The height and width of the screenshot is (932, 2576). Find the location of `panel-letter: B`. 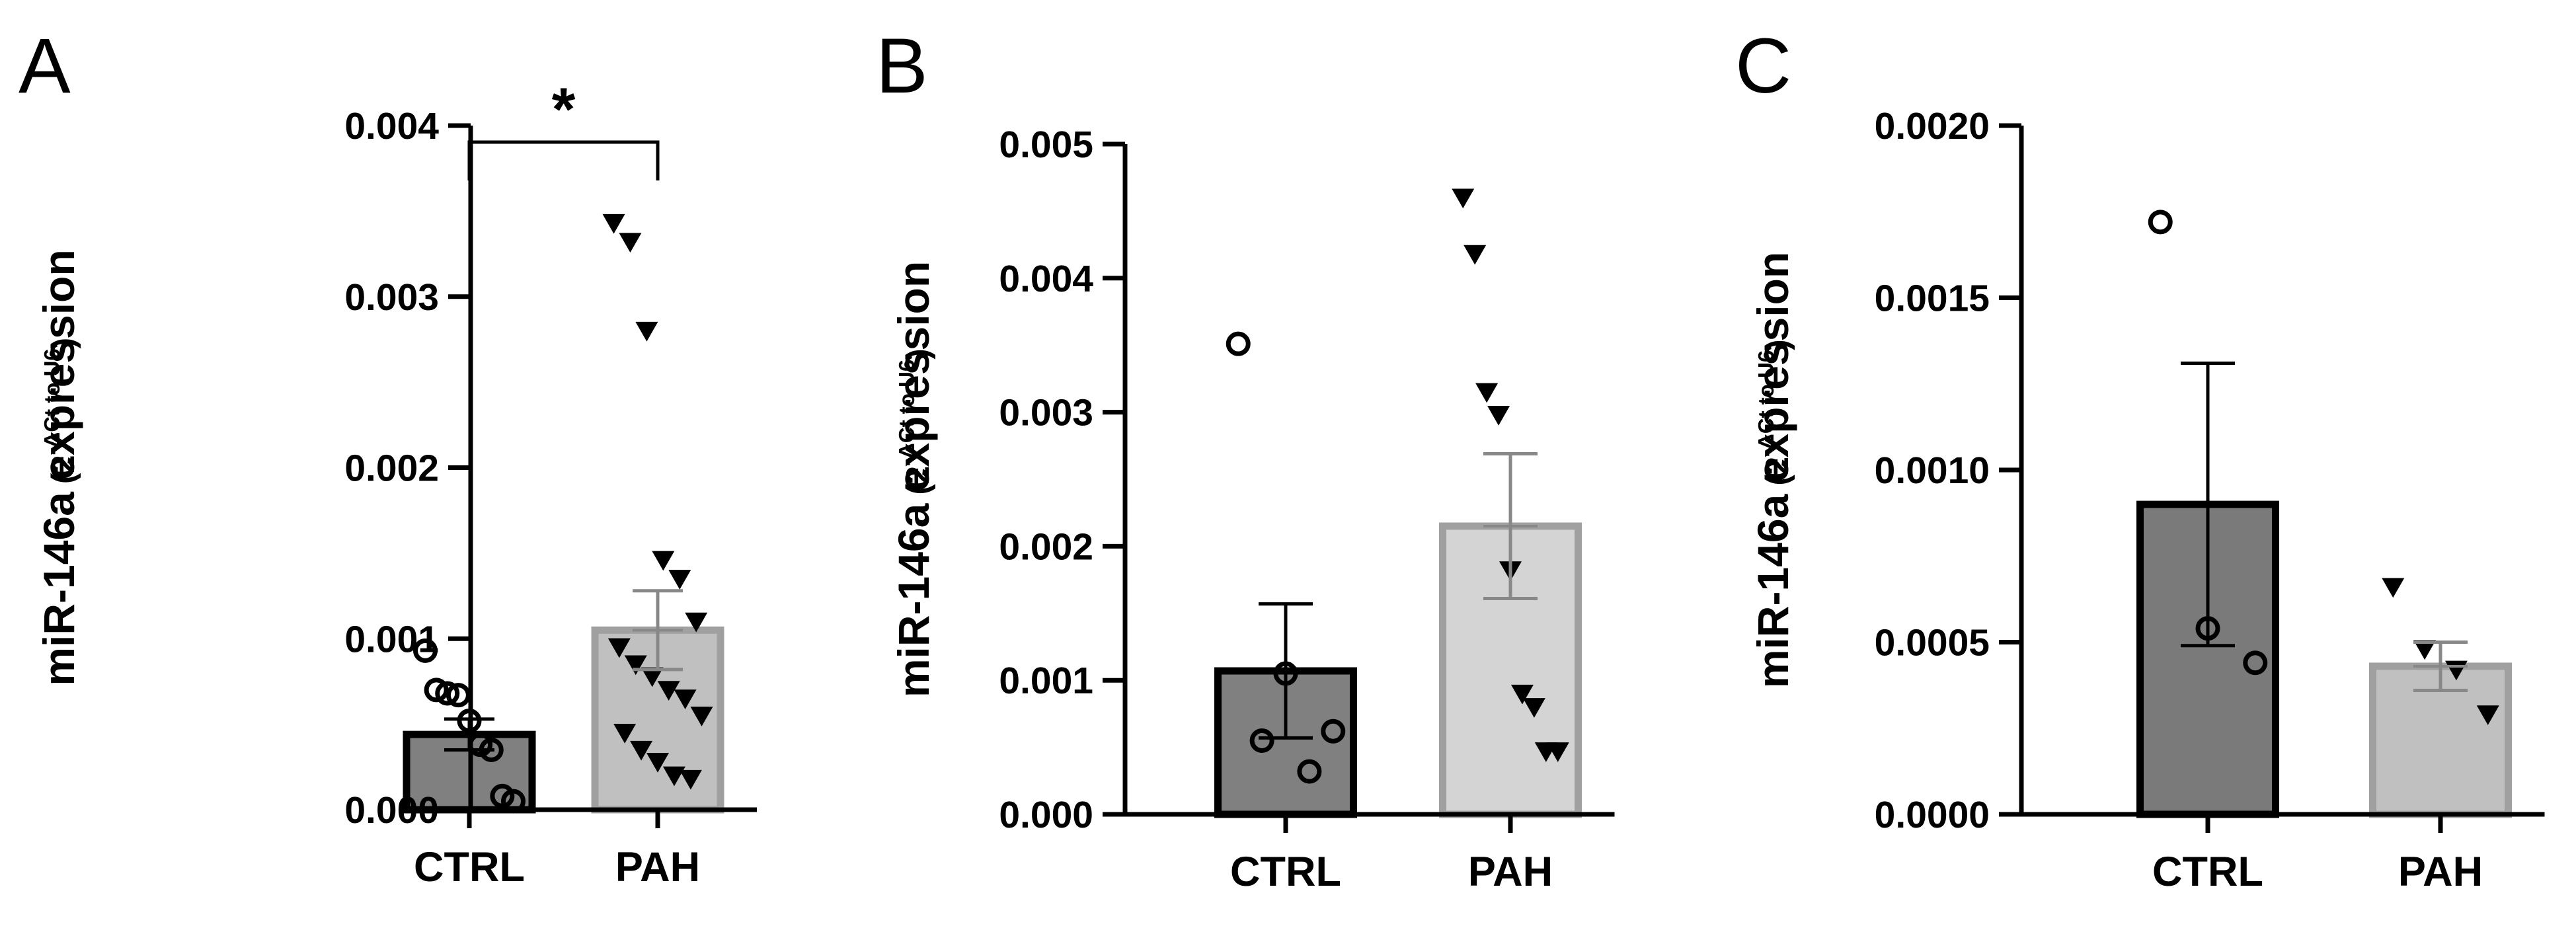

panel-letter: B is located at coordinates (902, 66).